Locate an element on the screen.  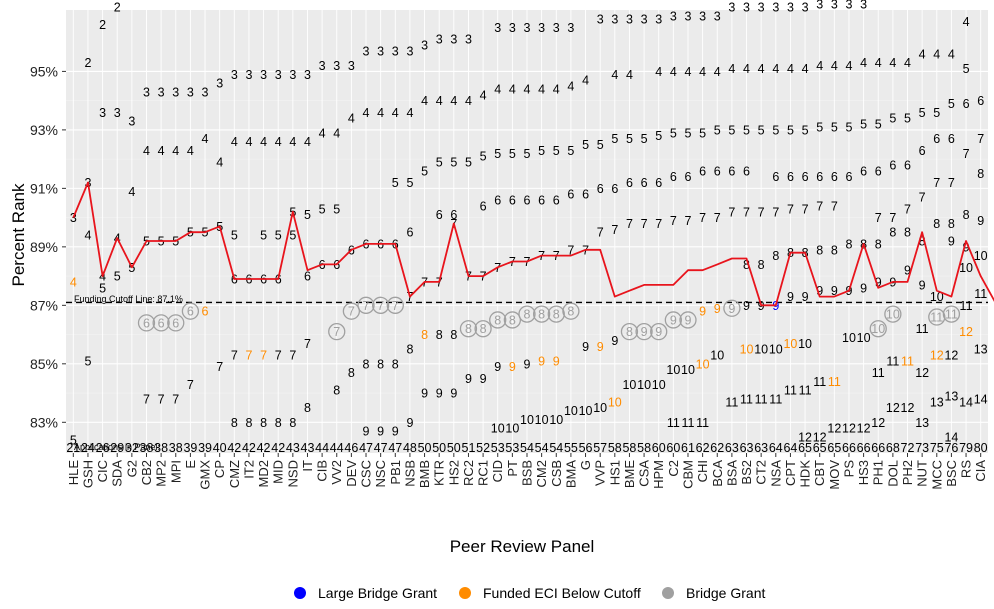
applications-count: 38 is located at coordinates (161, 448).